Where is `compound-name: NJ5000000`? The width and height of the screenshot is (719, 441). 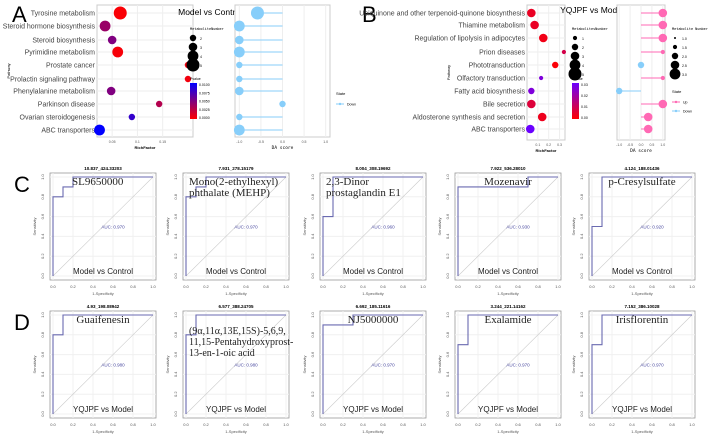 compound-name: NJ5000000 is located at coordinates (373, 320).